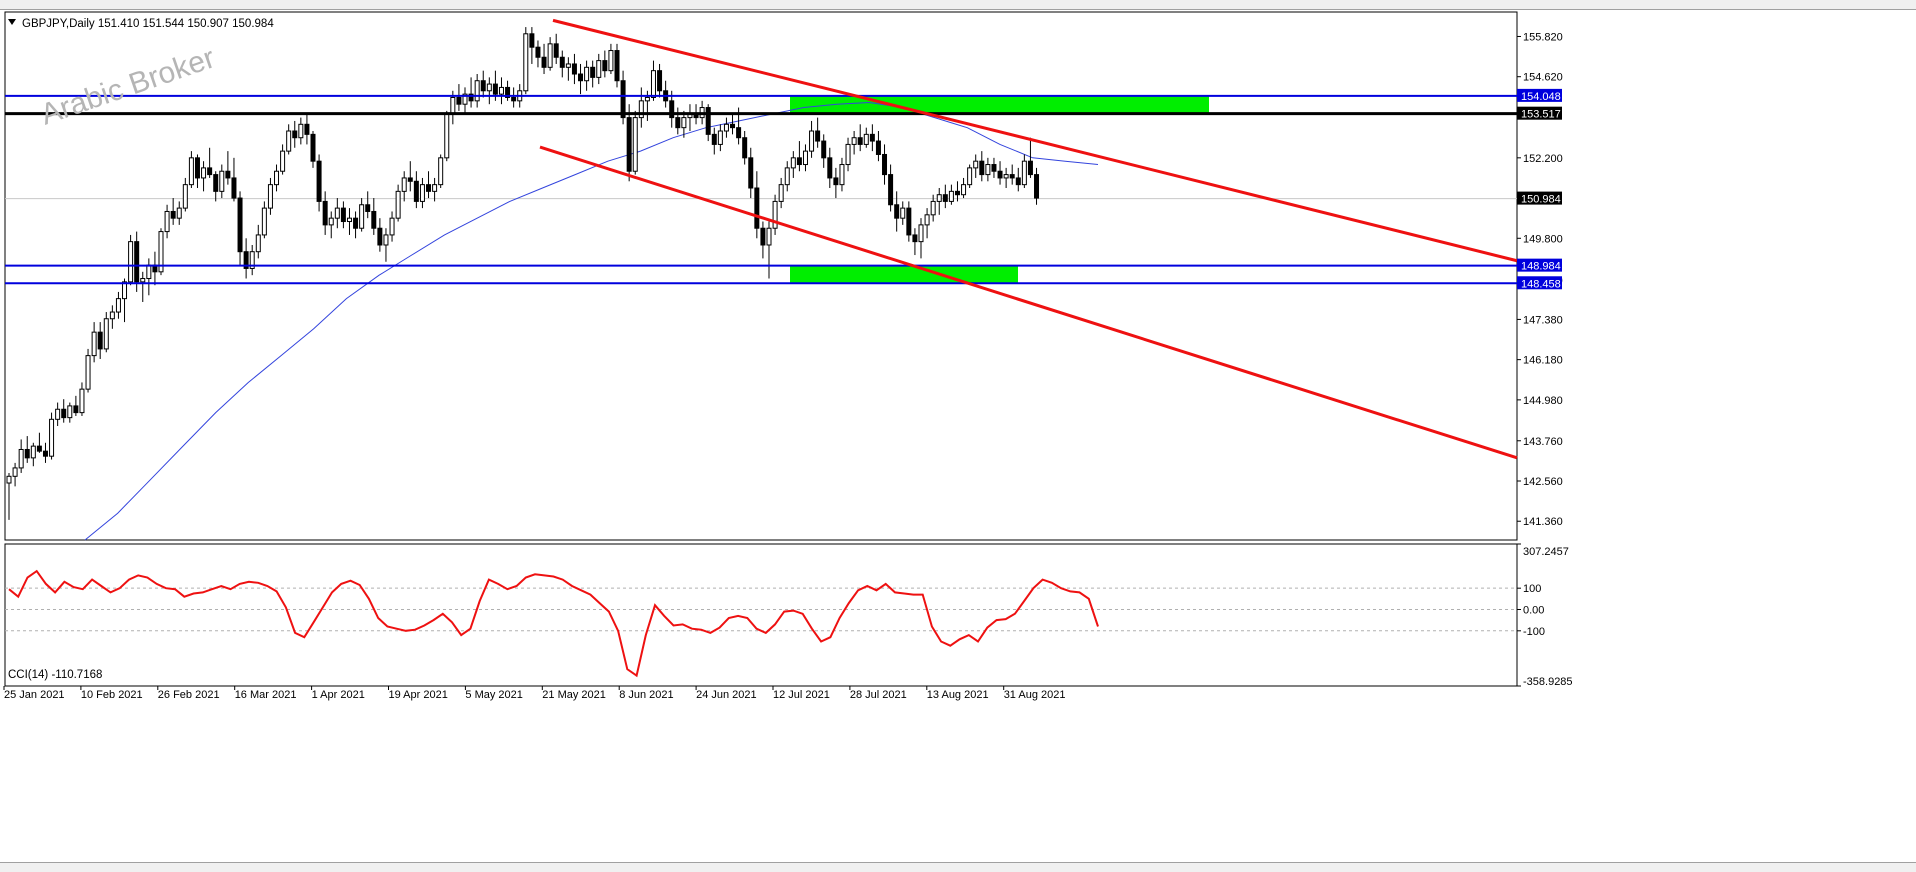  I want to click on date-tick-label: 31 Aug 2021, so click(1035, 695).